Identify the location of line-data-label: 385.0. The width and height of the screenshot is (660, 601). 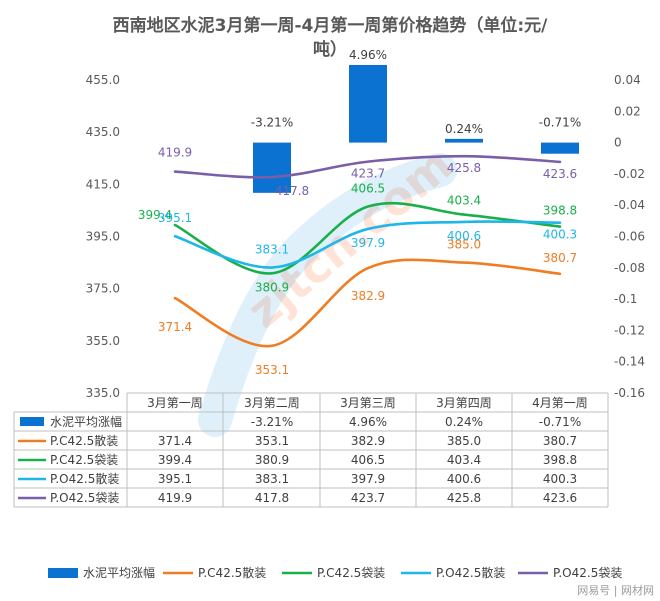
(464, 245).